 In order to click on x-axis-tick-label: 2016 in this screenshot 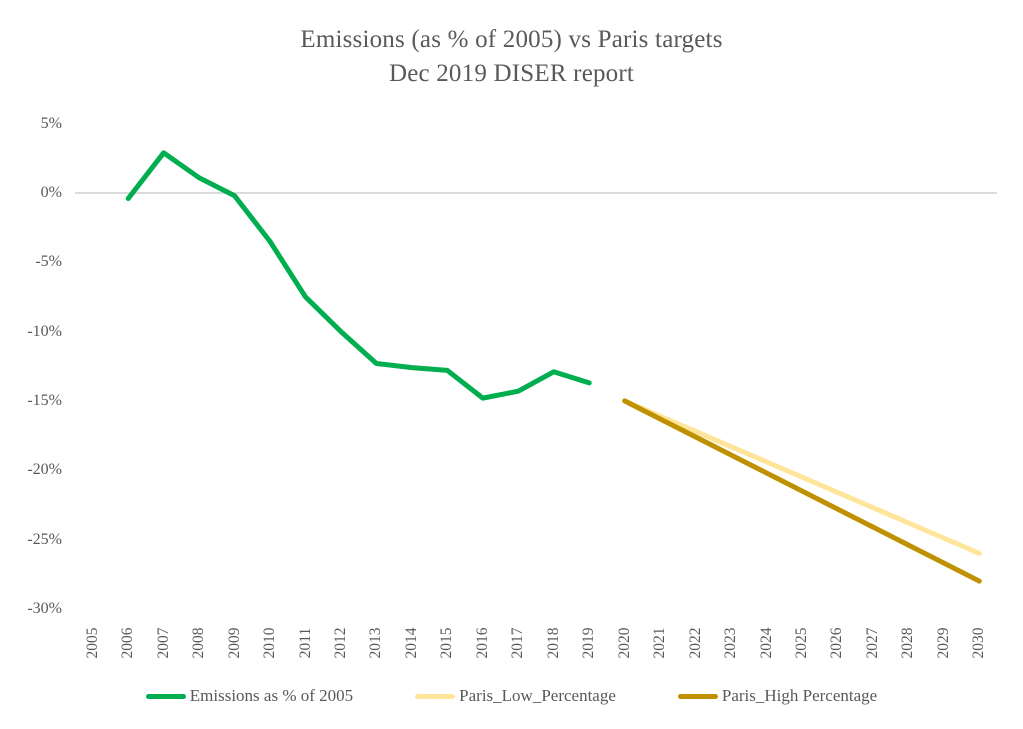, I will do `click(482, 643)`.